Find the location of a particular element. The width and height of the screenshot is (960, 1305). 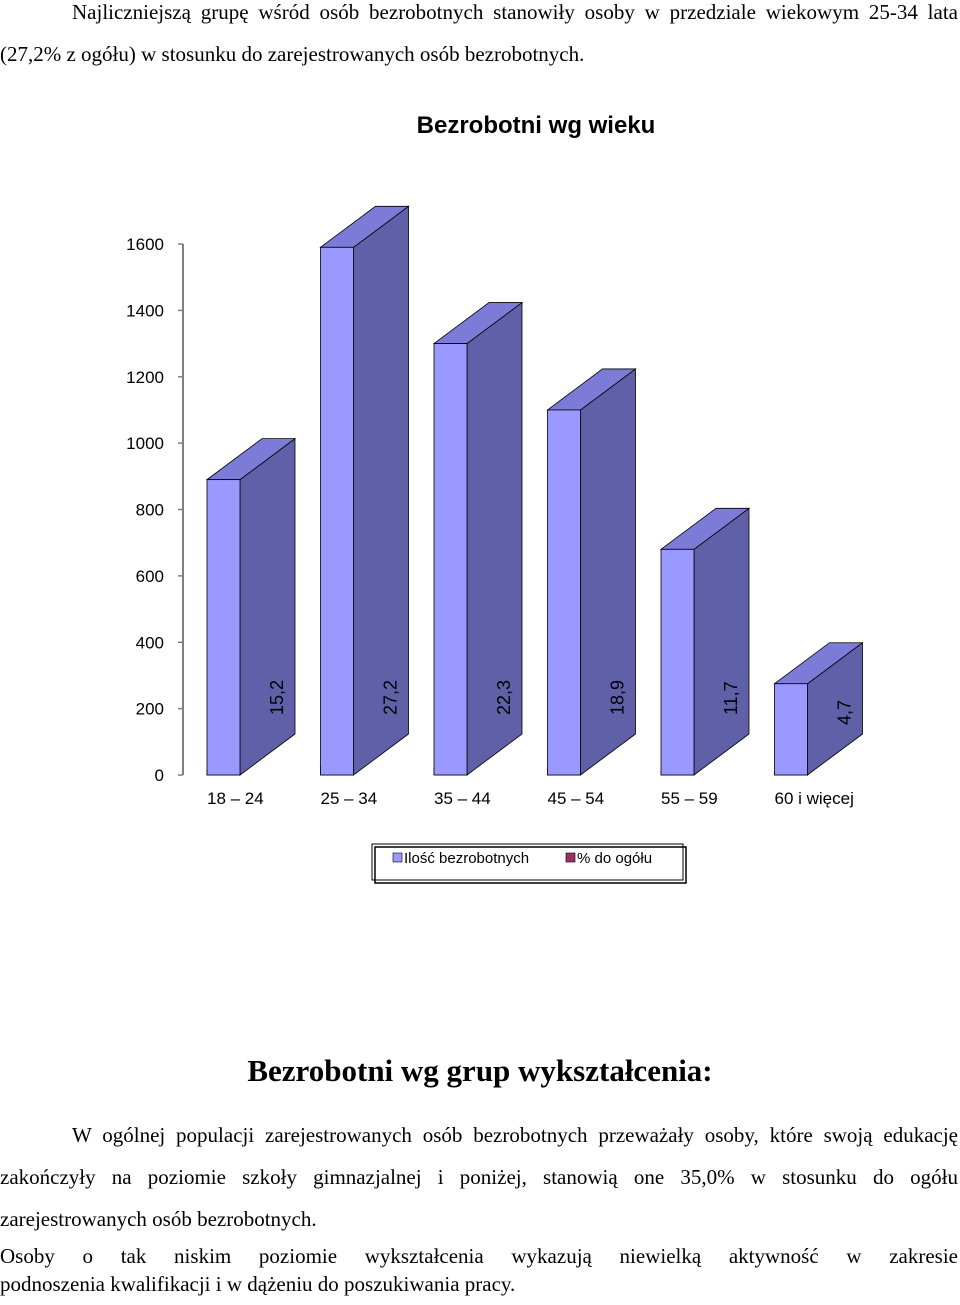

legend-frame is located at coordinates (527, 862).